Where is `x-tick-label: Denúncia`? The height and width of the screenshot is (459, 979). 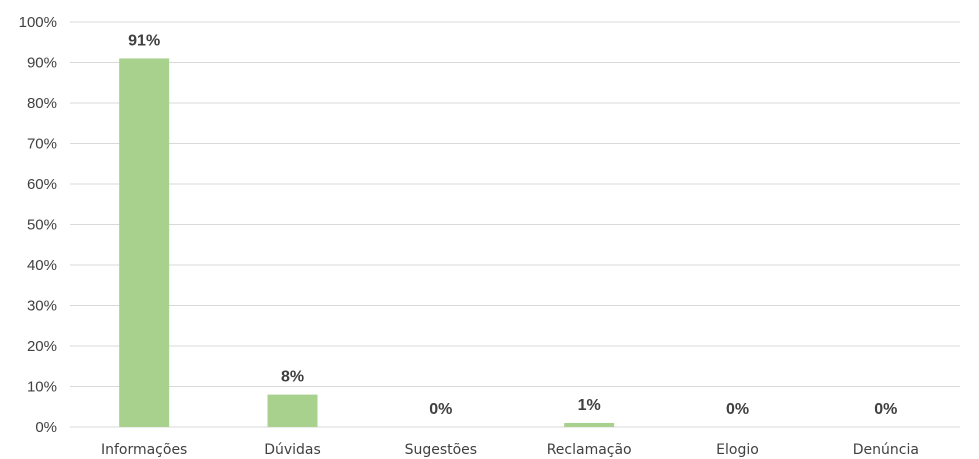 x-tick-label: Denúncia is located at coordinates (886, 450).